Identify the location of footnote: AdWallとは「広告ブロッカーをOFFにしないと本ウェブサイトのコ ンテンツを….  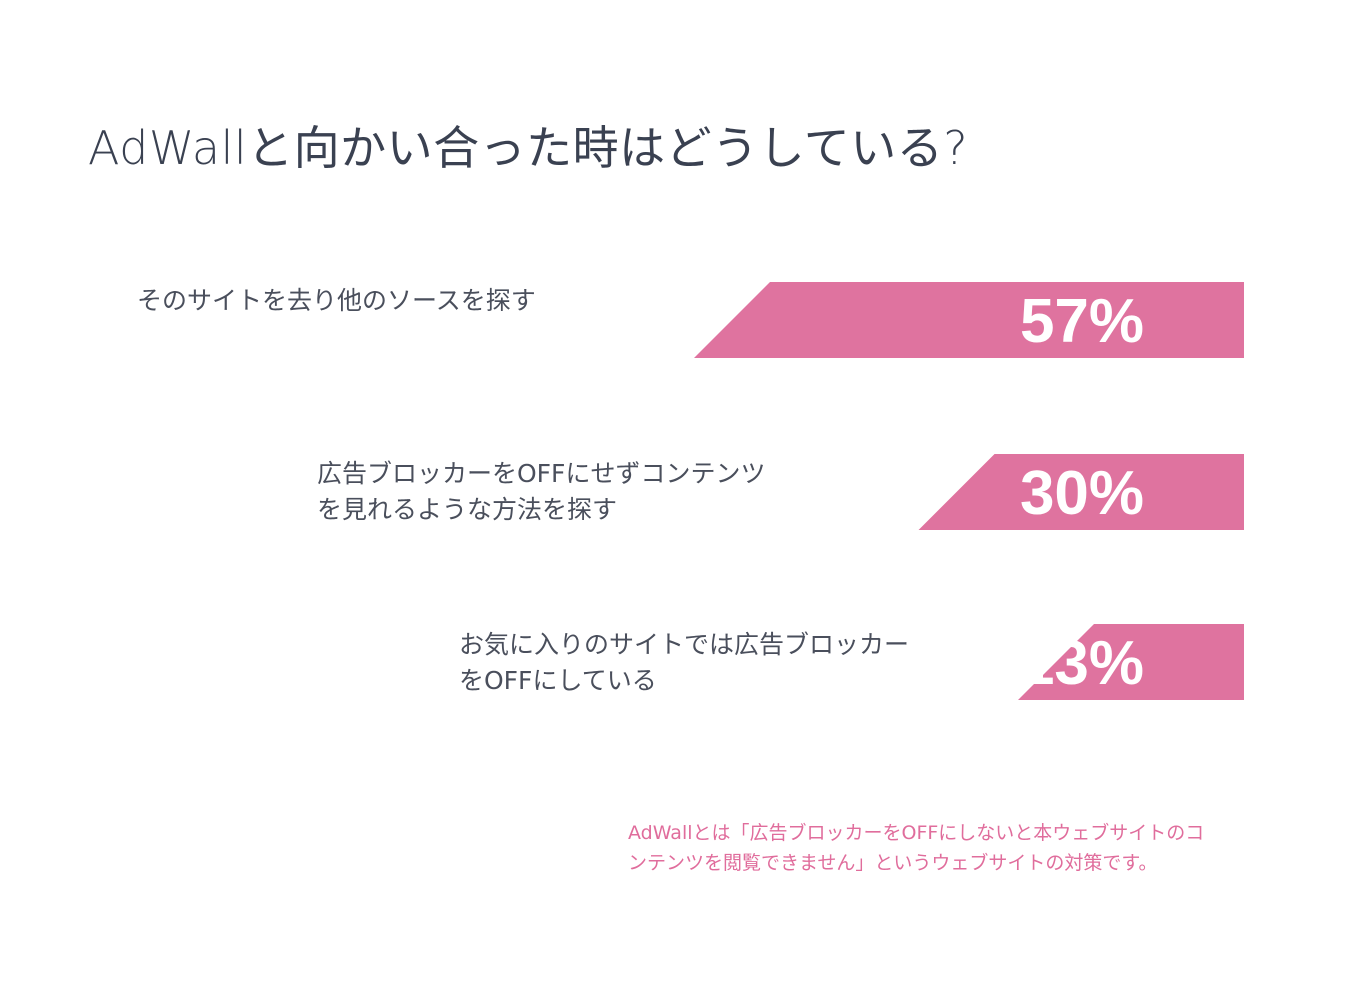
(916, 848).